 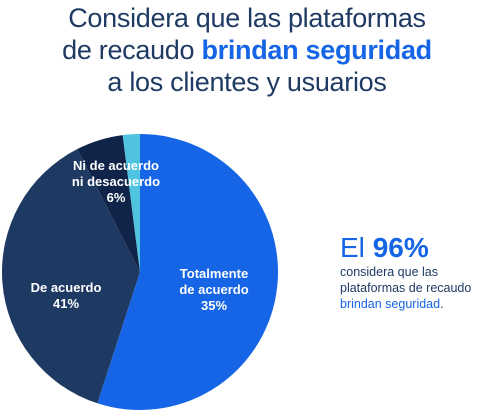 I want to click on title-line-3: a los clientes y usuarios, so click(x=247, y=82).